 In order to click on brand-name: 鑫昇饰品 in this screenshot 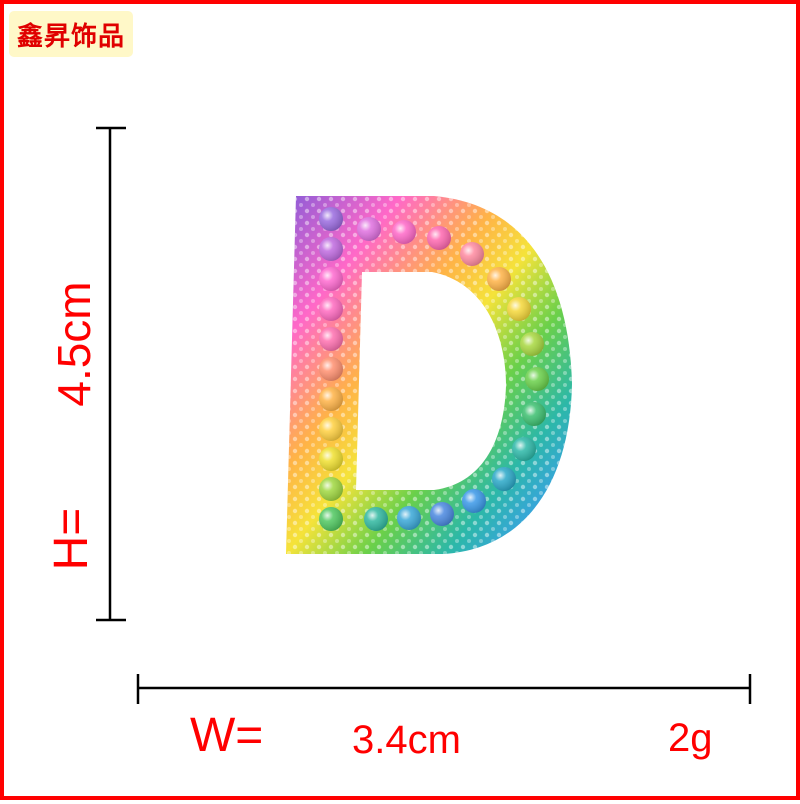, I will do `click(71, 36)`.